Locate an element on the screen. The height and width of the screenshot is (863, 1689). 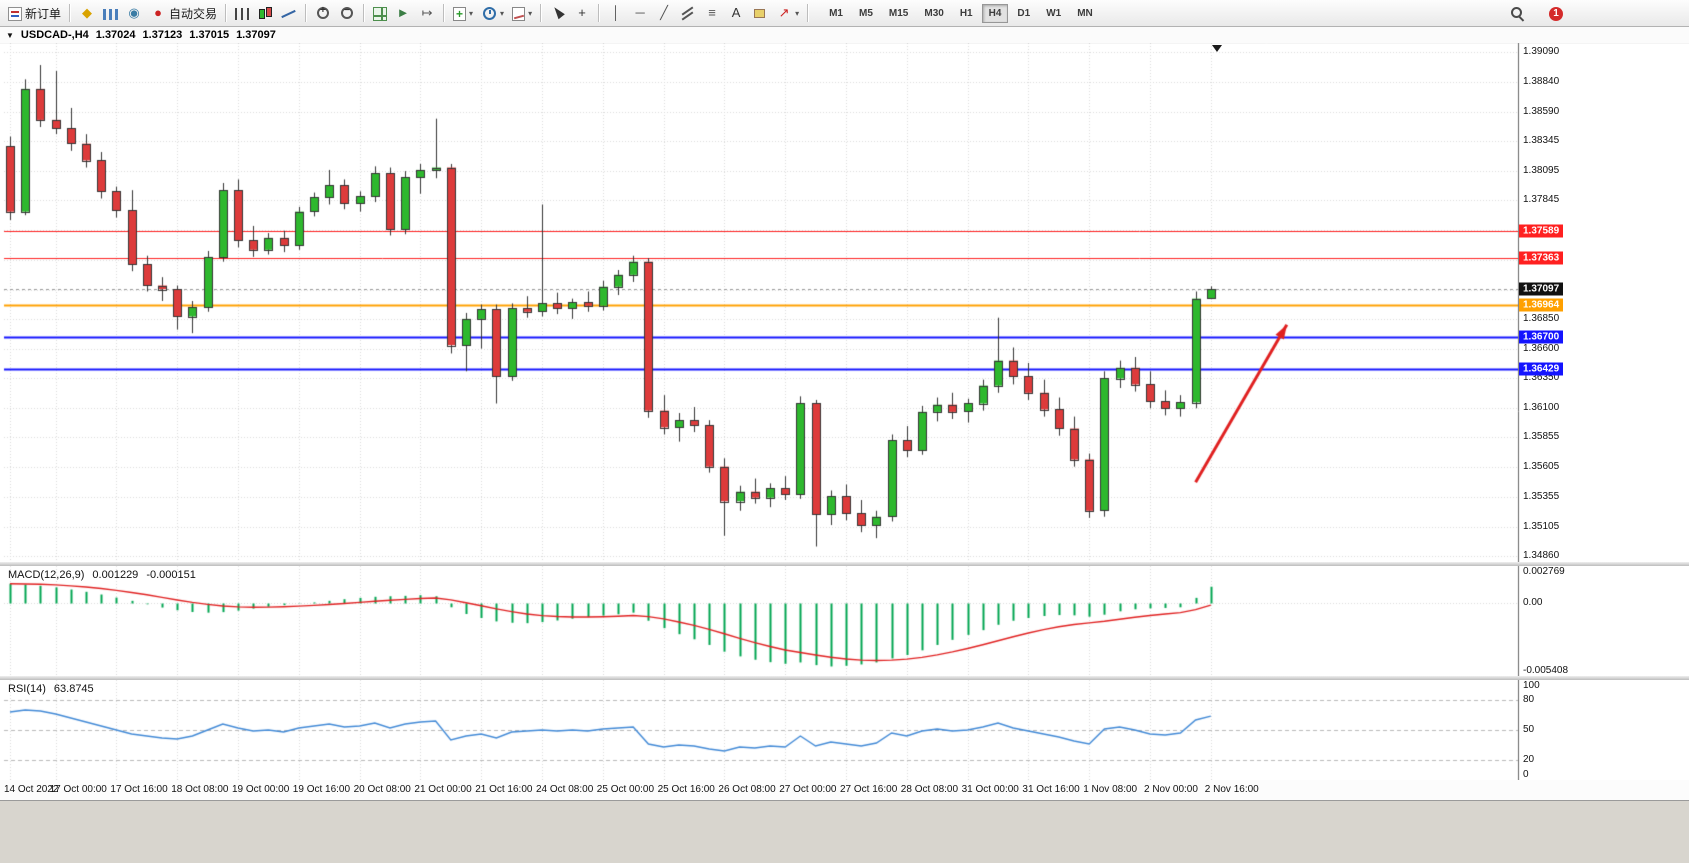
time-axis-tick: 19 Oct 16:00 is located at coordinates (321, 789).